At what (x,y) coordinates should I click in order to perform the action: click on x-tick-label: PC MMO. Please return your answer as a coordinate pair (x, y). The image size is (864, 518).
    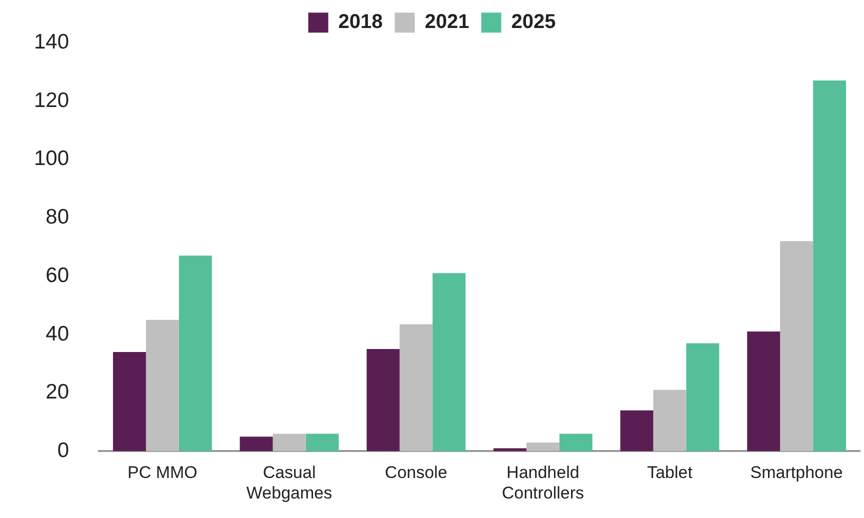
    Looking at the image, I should click on (163, 472).